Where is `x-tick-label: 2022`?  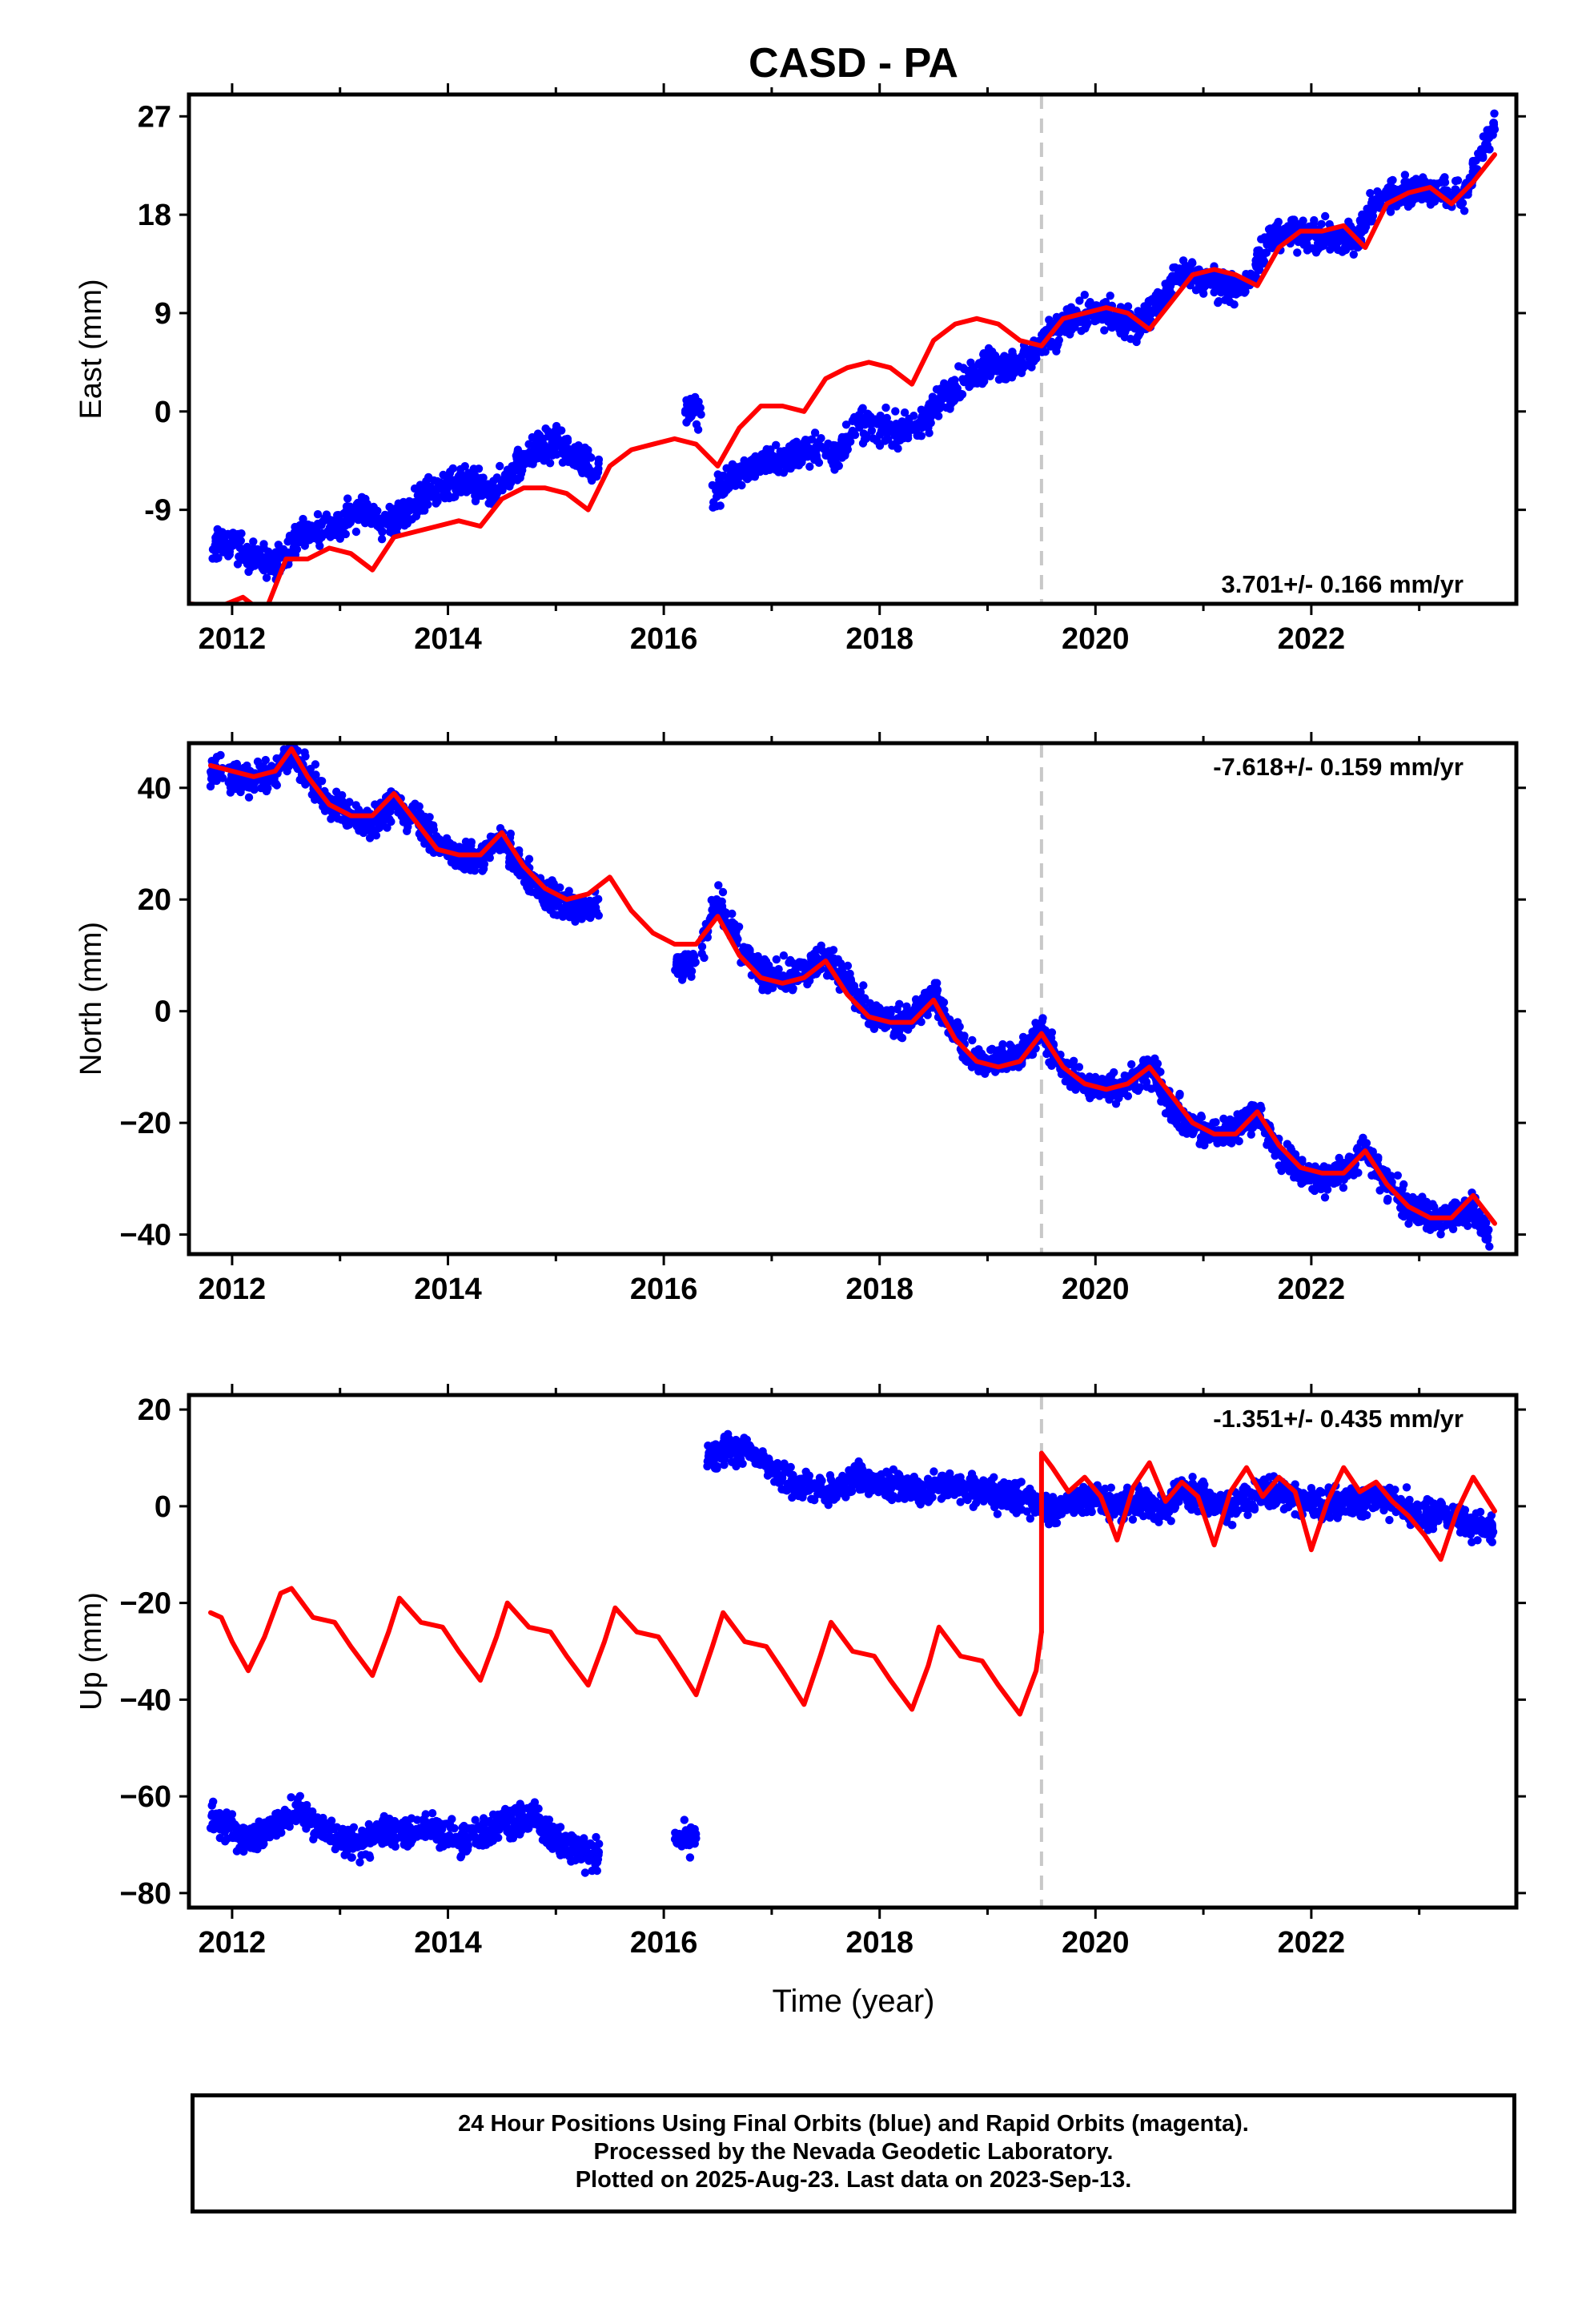
x-tick-label: 2022 is located at coordinates (1312, 1289).